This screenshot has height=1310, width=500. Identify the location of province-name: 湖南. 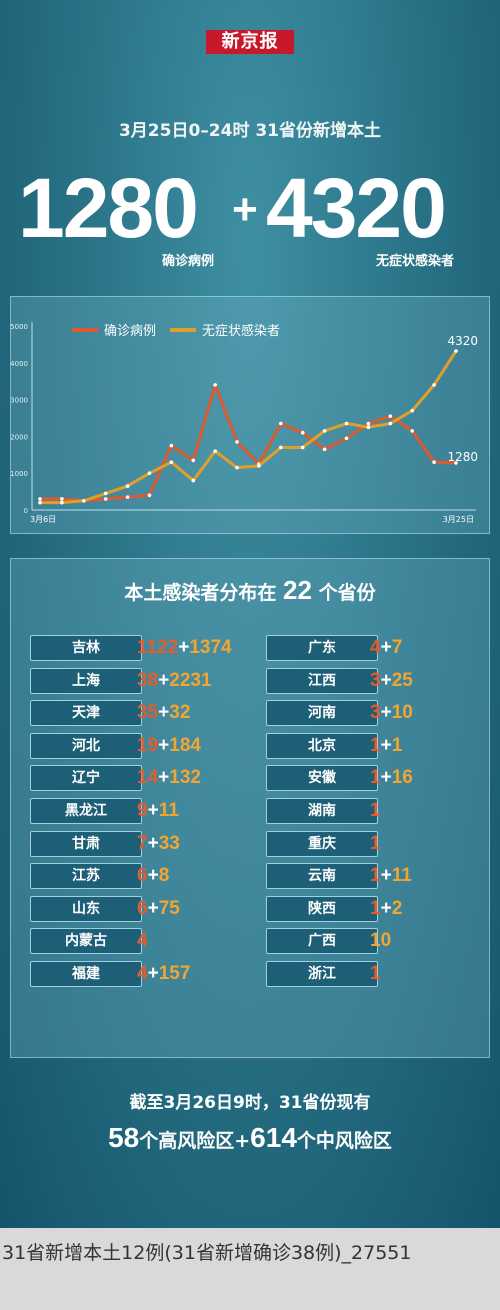
(322, 811).